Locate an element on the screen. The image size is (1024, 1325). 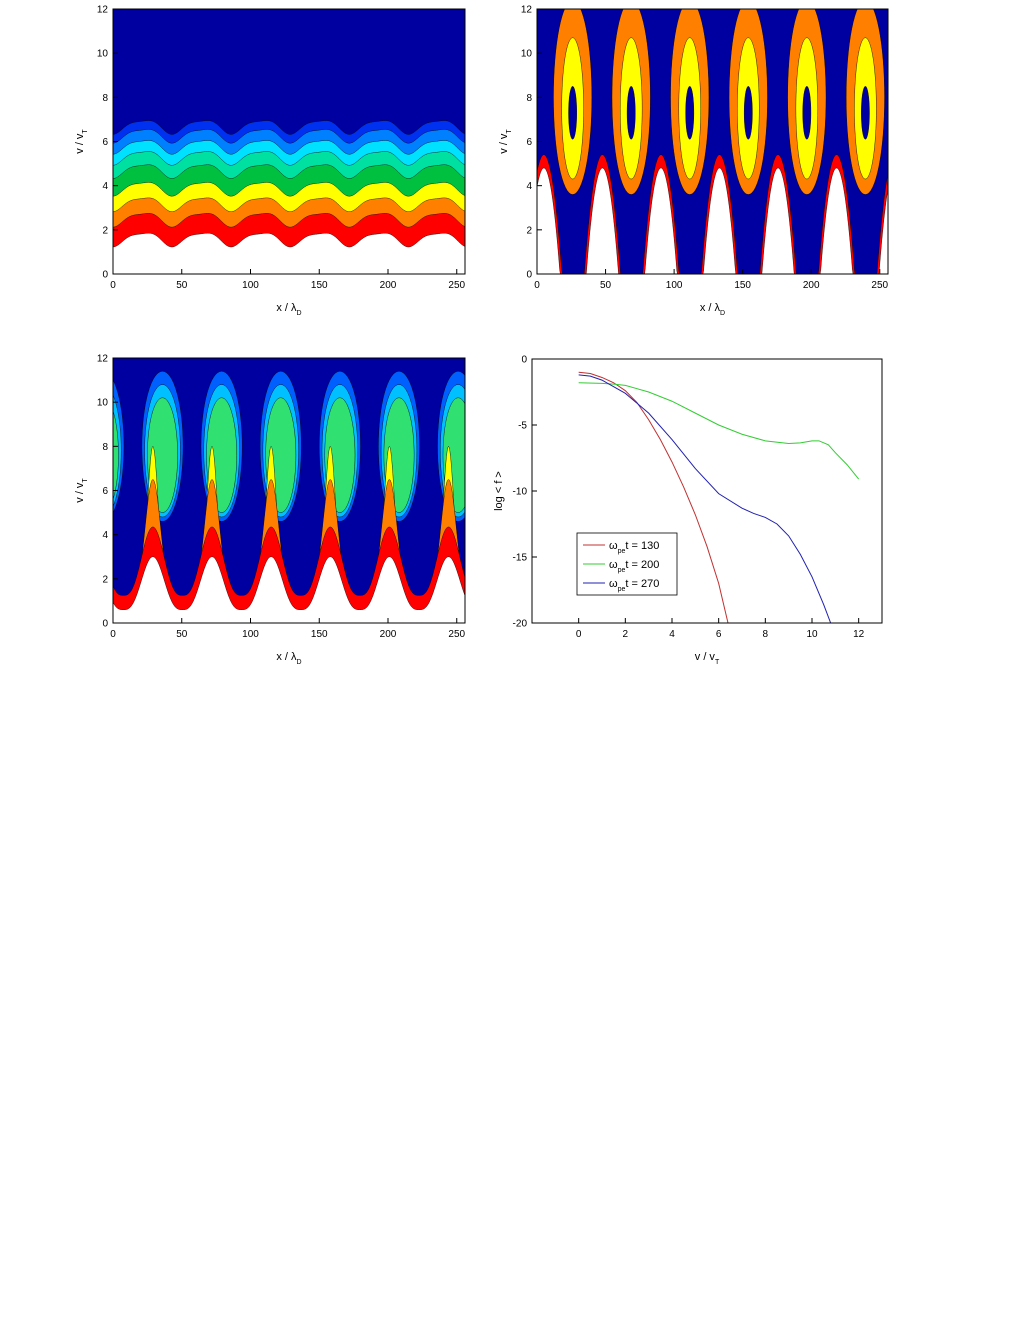
x-tick-label: 12 is located at coordinates (859, 634).